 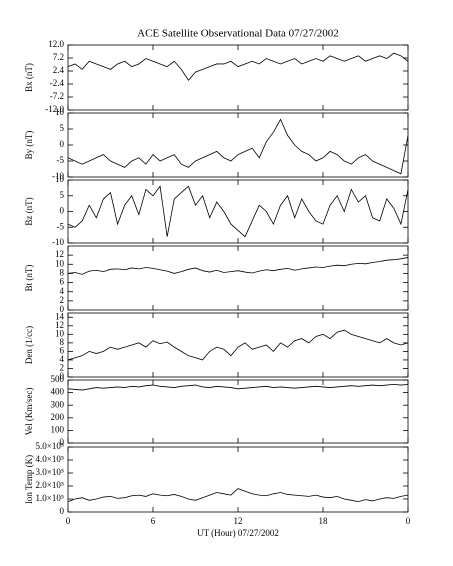 I want to click on y-axis-label: Vel (Km/sec), so click(x=29, y=412).